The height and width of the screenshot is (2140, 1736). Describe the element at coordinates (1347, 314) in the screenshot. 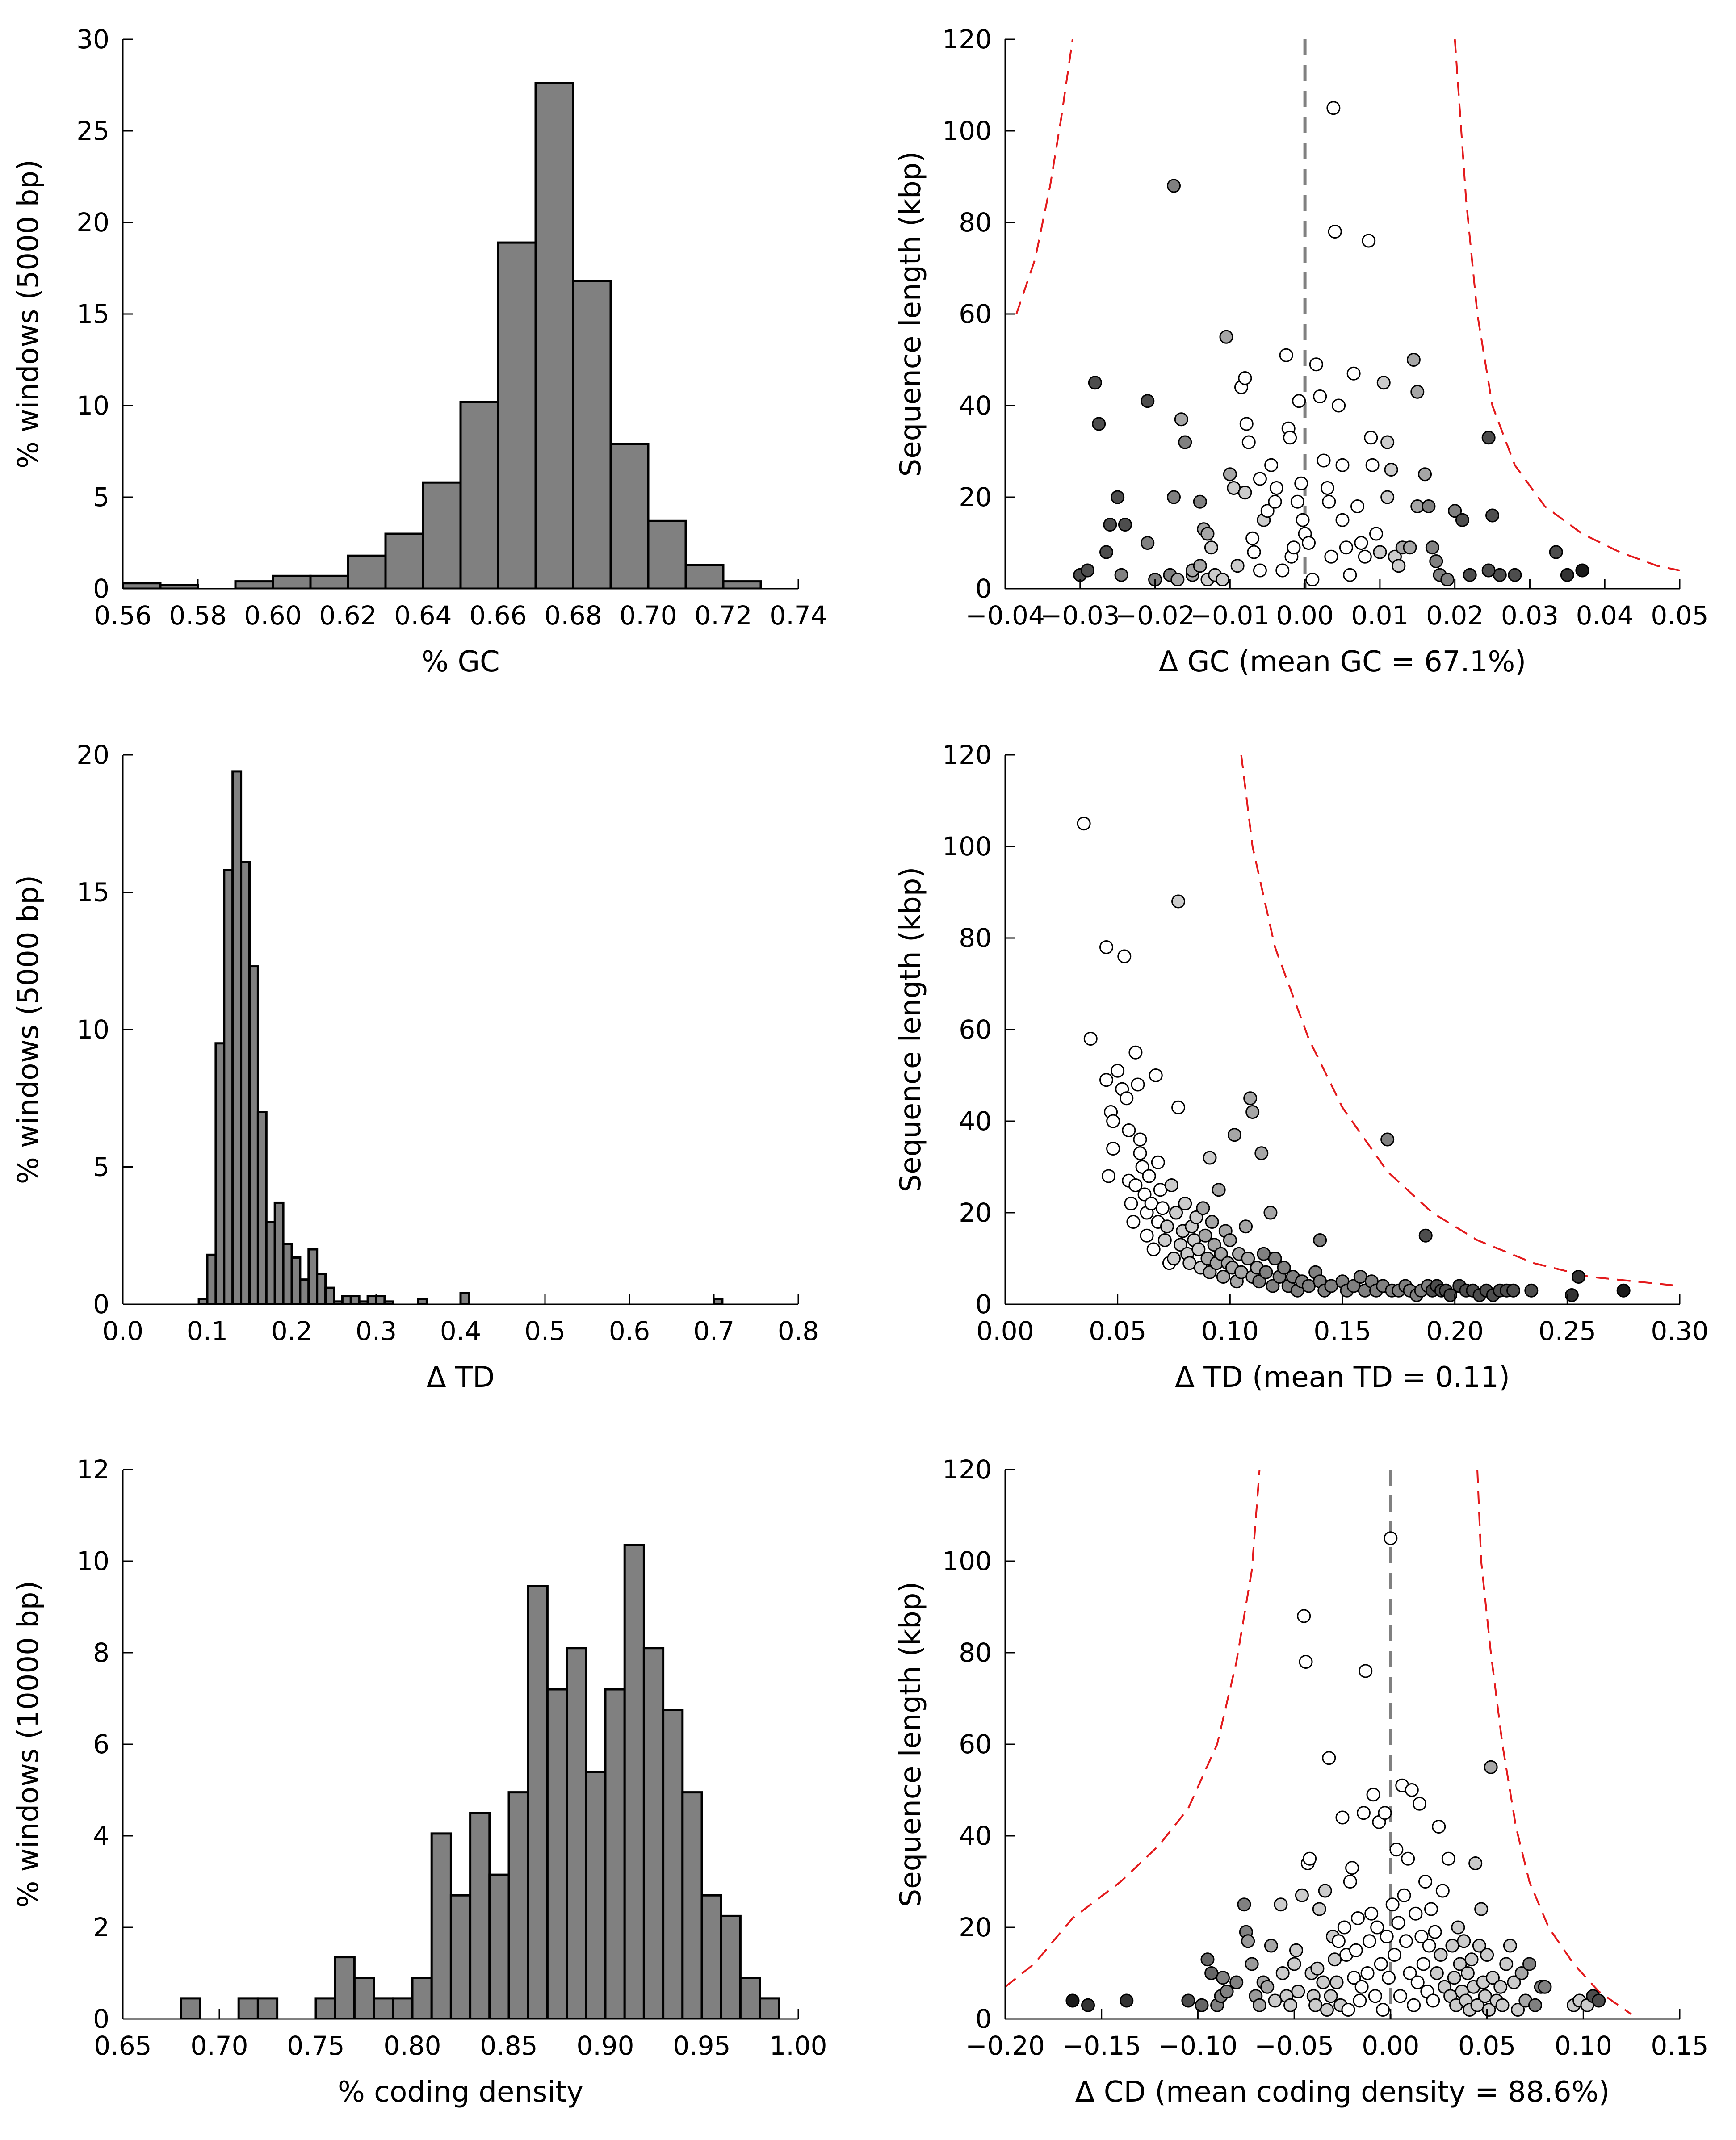

I see `gc-scatter-plot-area` at that location.